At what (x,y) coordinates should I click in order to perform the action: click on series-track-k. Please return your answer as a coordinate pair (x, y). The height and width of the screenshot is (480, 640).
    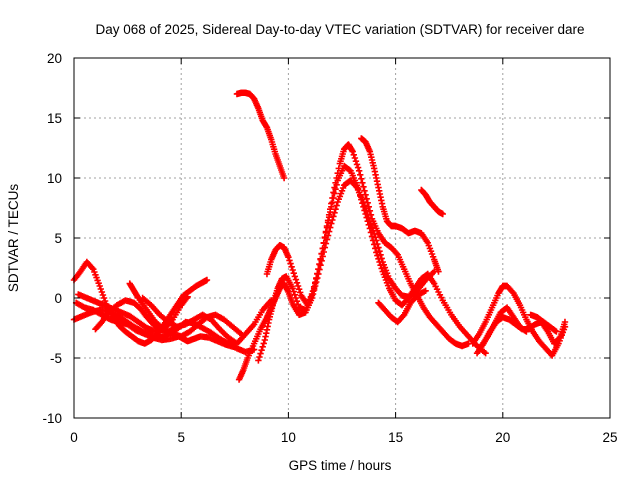
    Looking at the image, I should click on (260, 135).